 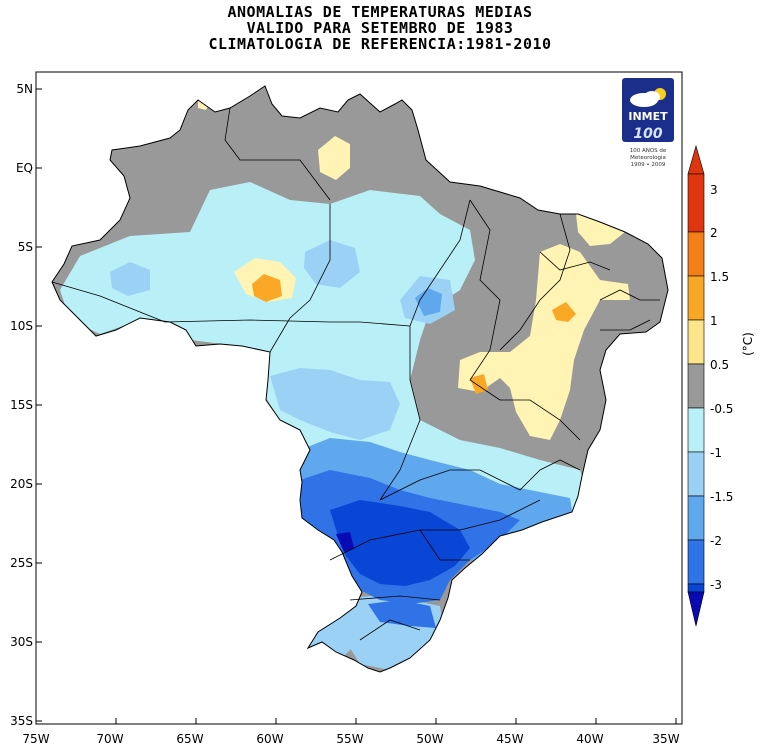 I want to click on lat-tick-label: 10S, so click(x=21, y=326).